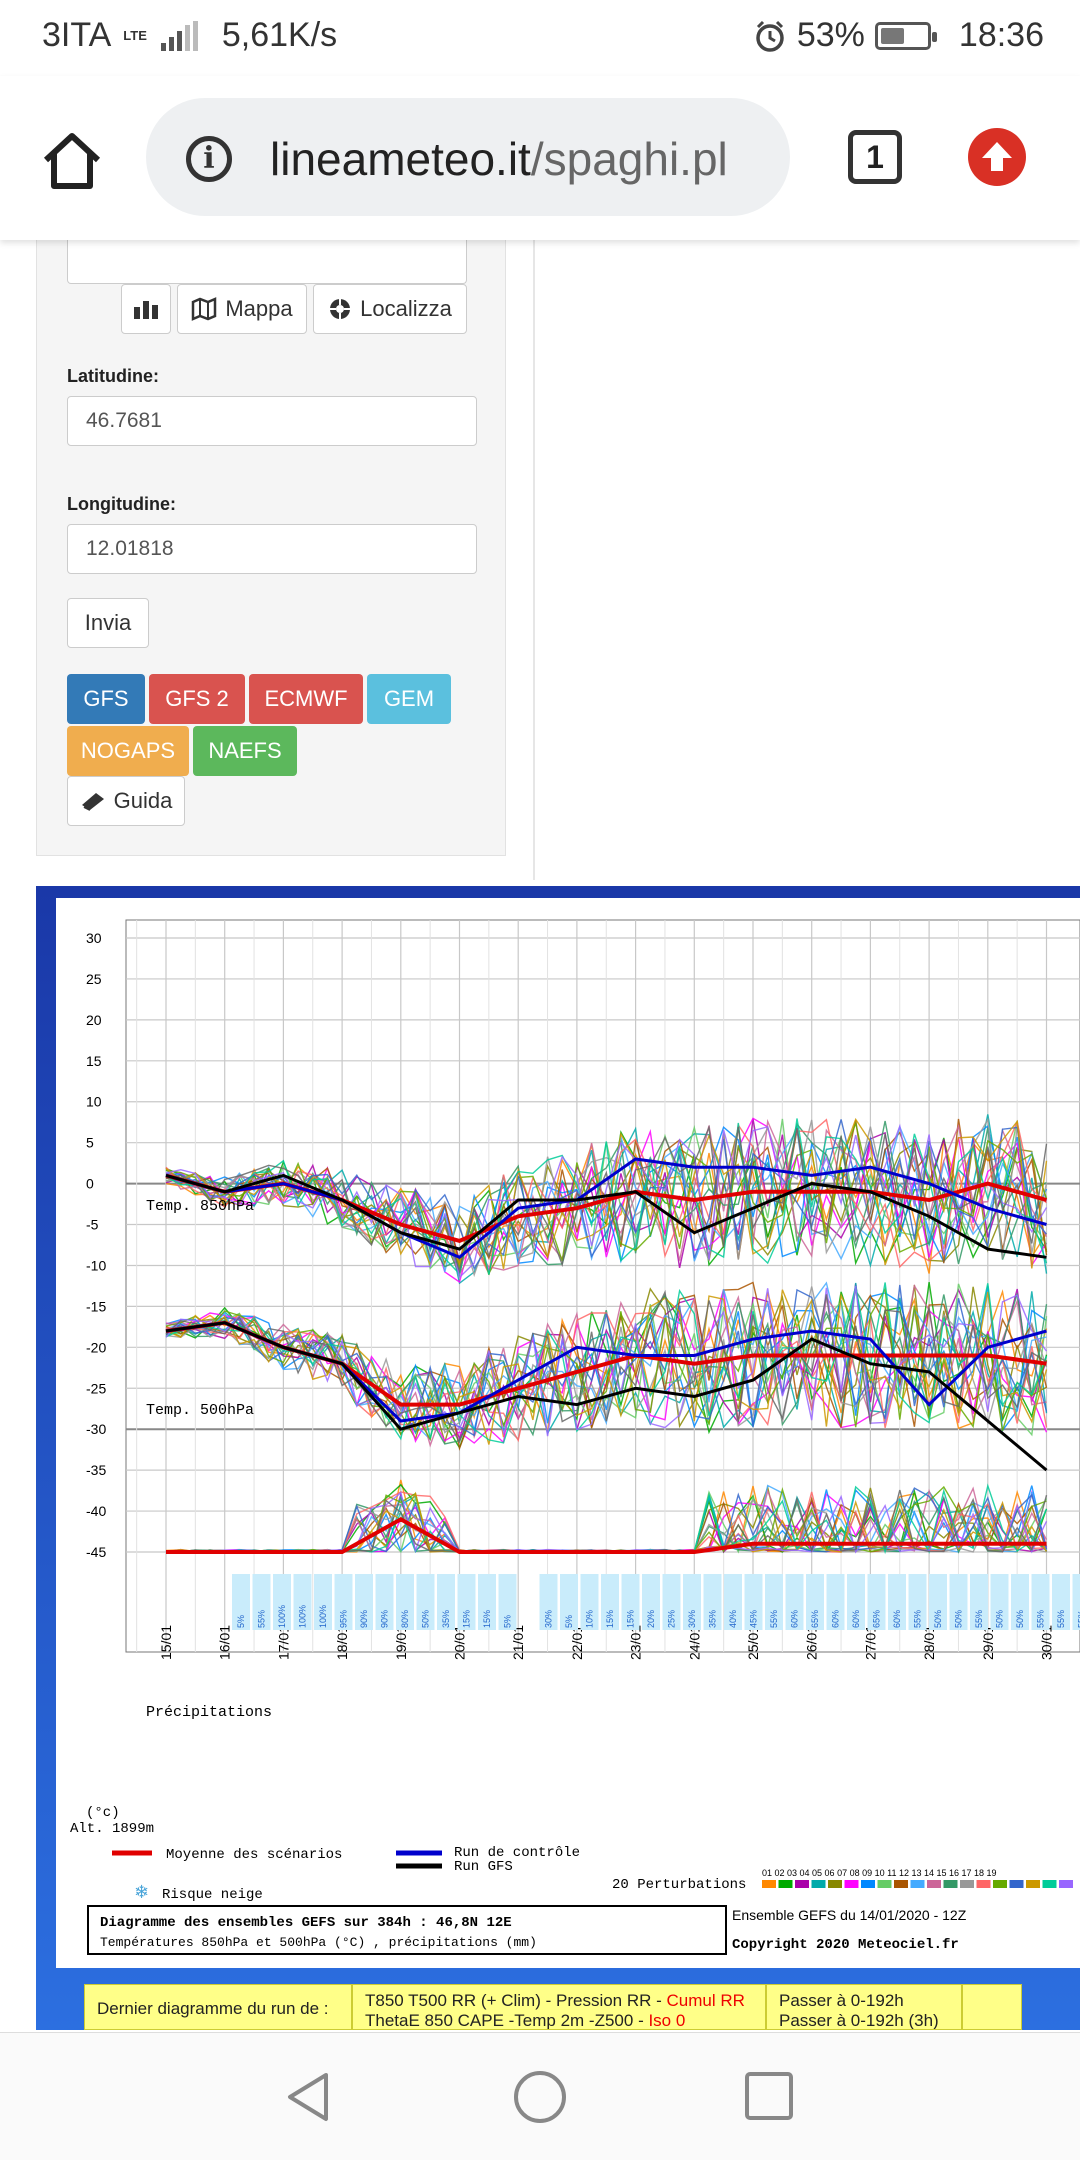 This screenshot has width=1080, height=2160. What do you see at coordinates (209, 159) in the screenshot?
I see `info-icon: i` at bounding box center [209, 159].